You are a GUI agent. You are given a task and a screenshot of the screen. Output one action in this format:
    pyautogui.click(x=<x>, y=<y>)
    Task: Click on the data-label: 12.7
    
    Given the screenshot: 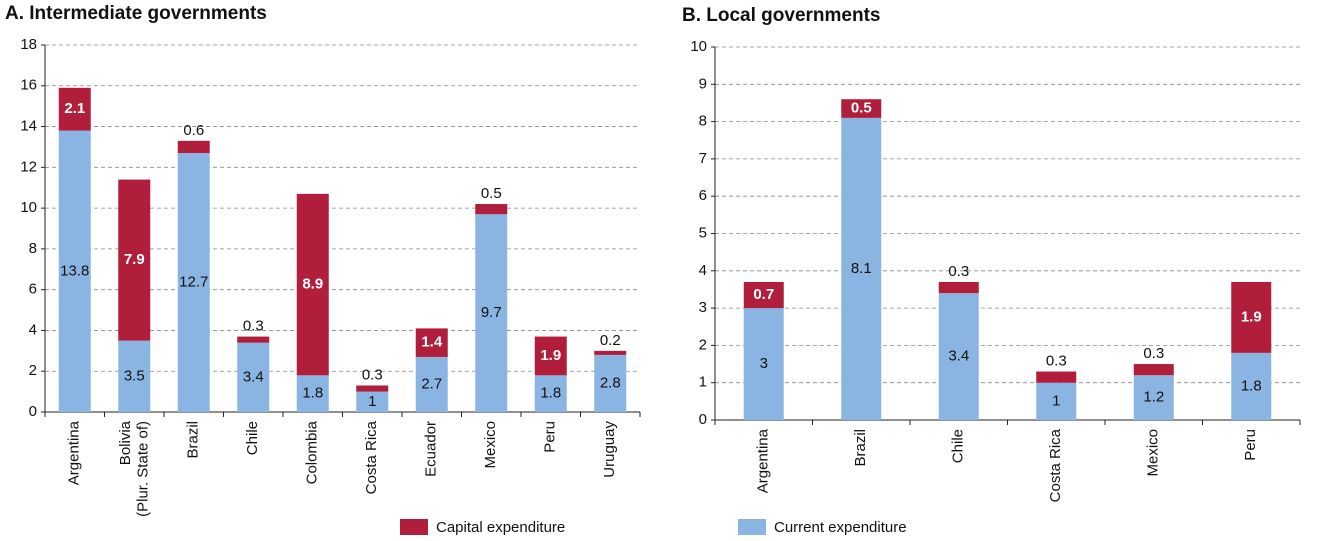 What is the action you would take?
    pyautogui.click(x=193, y=281)
    